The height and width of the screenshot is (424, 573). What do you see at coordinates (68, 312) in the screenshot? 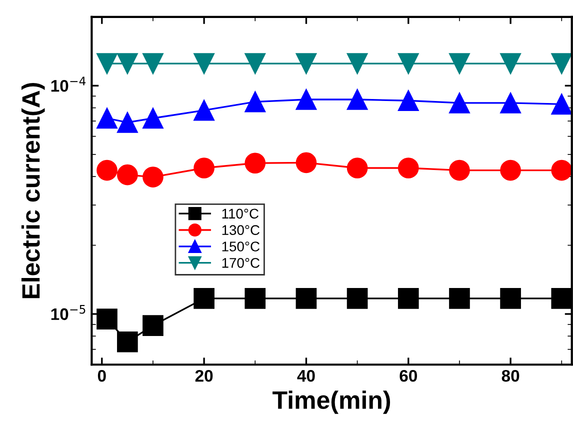
I see `y-tick-label: 10$^{−5}$` at bounding box center [68, 312].